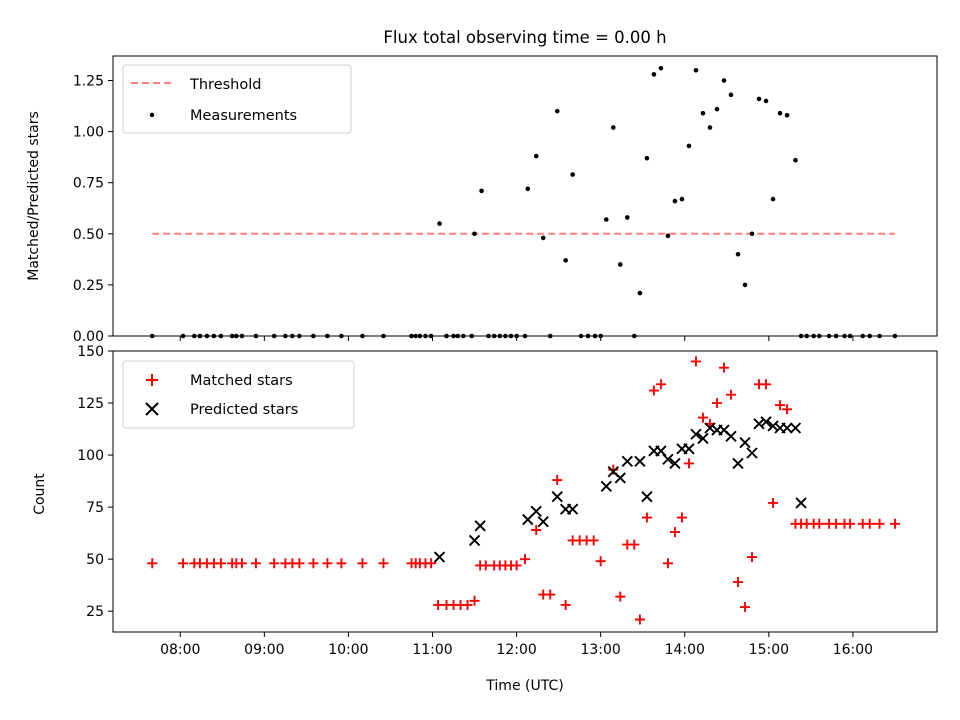  I want to click on y-tick-label: 75, so click(95, 508).